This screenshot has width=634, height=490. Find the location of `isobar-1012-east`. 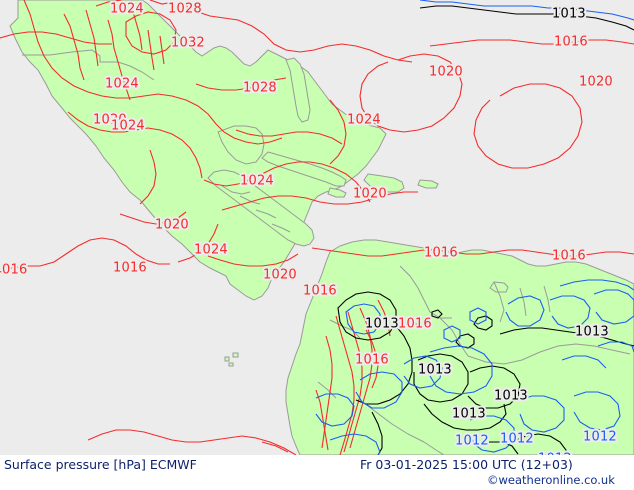

isobar-1012-east is located at coordinates (596, 285).